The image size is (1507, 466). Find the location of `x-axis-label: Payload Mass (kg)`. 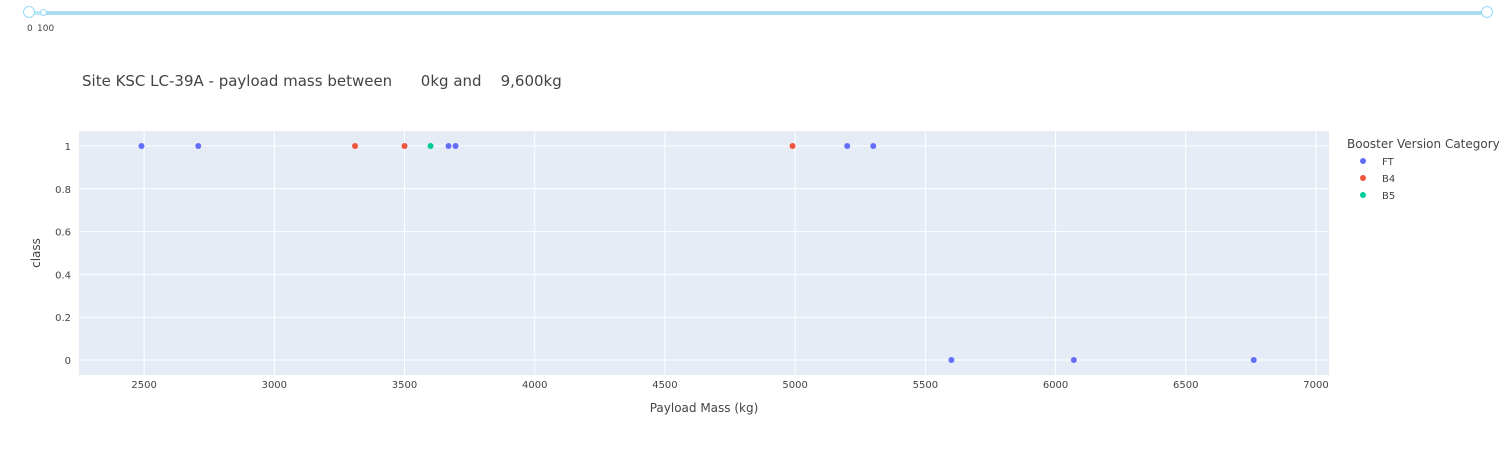

x-axis-label: Payload Mass (kg) is located at coordinates (704, 408).